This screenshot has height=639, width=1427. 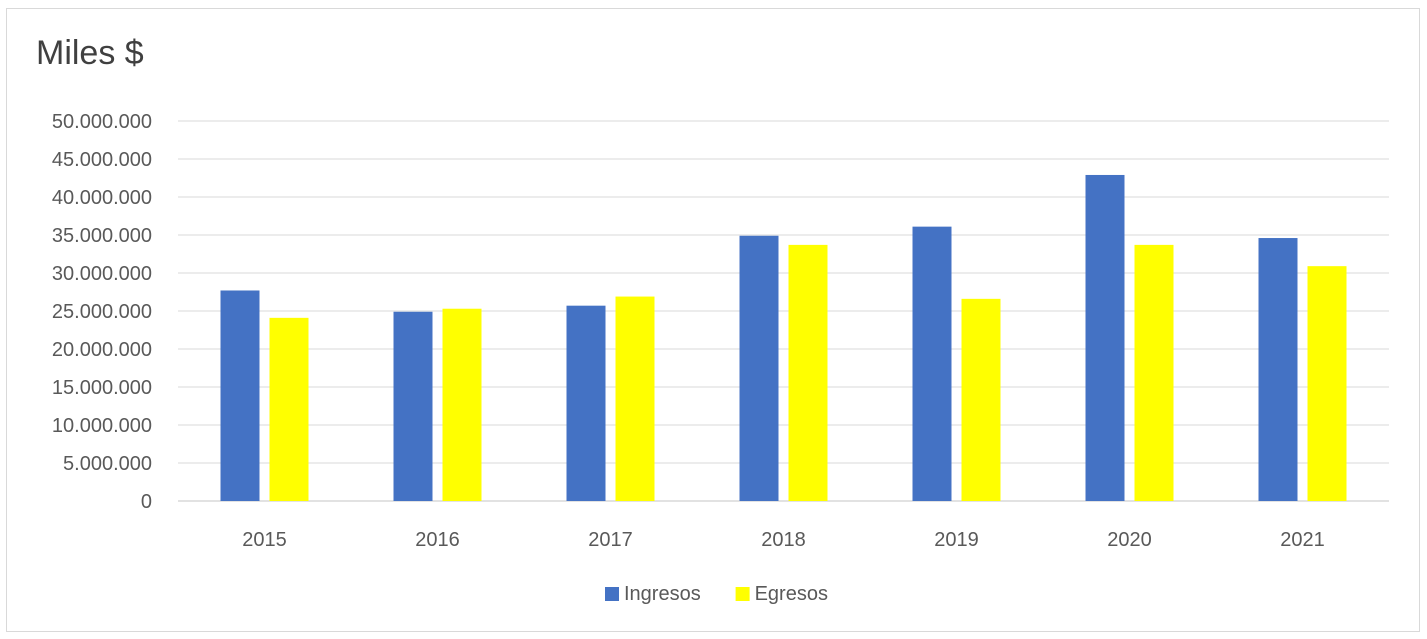 I want to click on x-tick-label: 2021, so click(x=1302, y=540).